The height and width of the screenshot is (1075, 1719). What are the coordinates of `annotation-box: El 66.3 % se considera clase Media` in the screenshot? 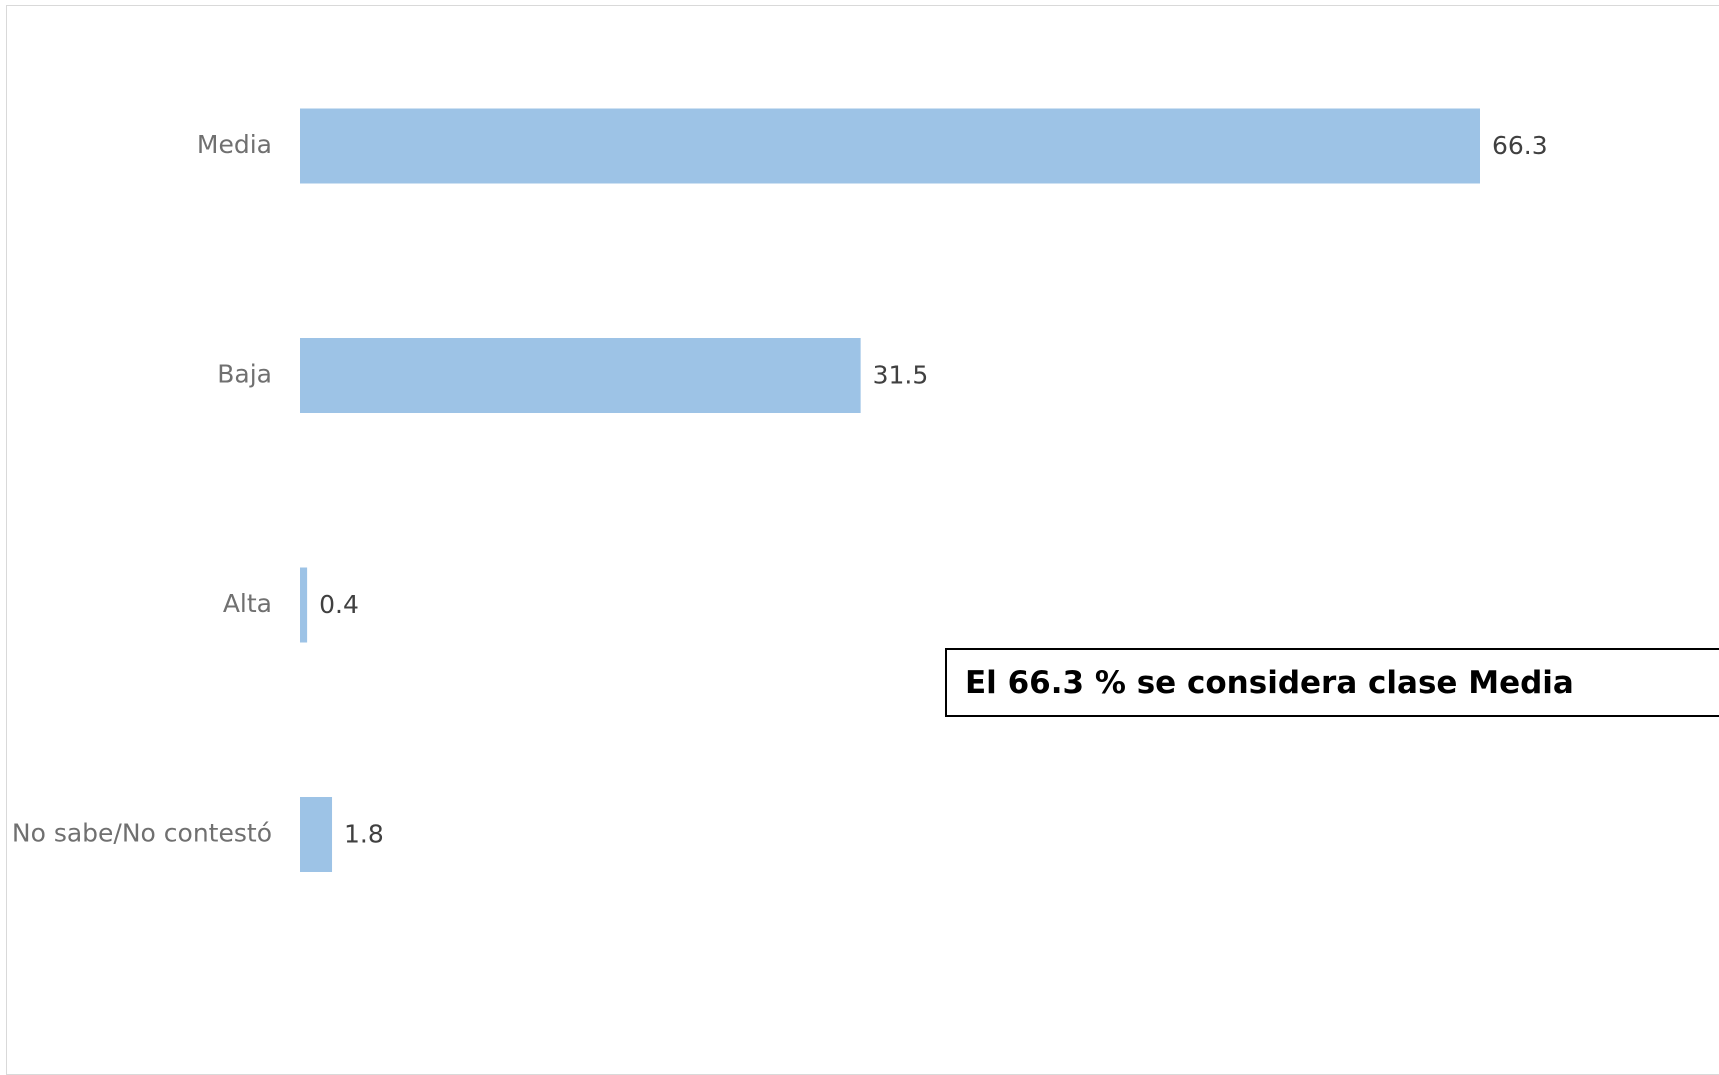 It's located at (1332, 682).